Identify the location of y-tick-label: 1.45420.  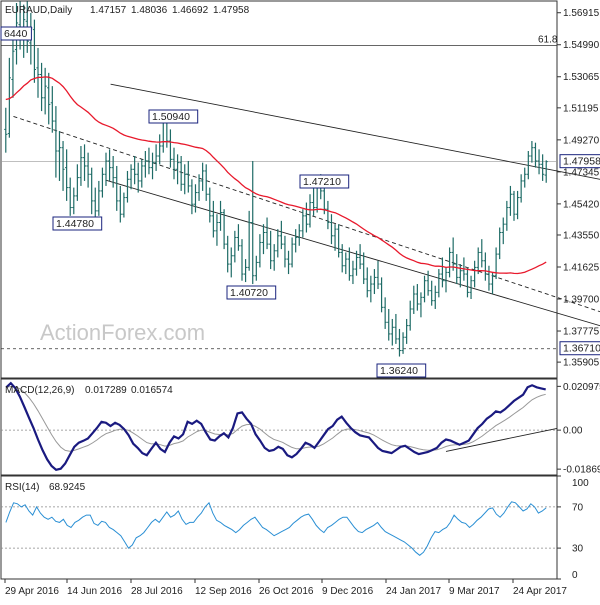
(581, 204).